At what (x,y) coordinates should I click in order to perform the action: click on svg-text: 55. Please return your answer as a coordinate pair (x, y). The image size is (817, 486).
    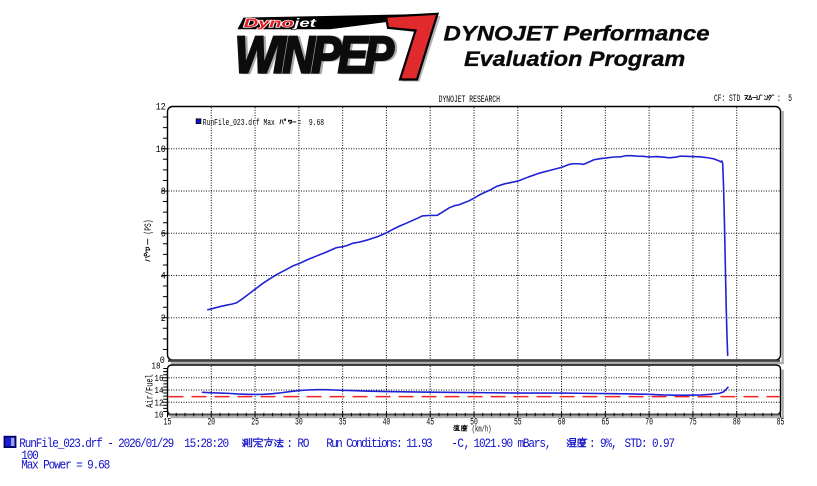
    Looking at the image, I should click on (518, 422).